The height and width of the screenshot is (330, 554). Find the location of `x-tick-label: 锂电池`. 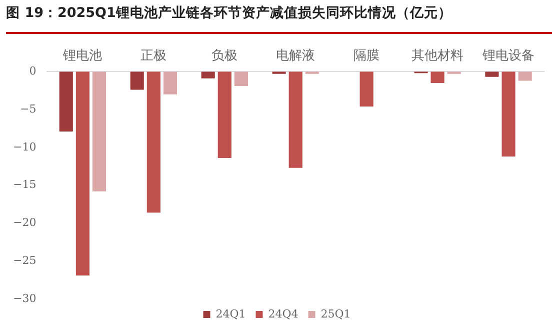

x-tick-label: 锂电池 is located at coordinates (82, 54).